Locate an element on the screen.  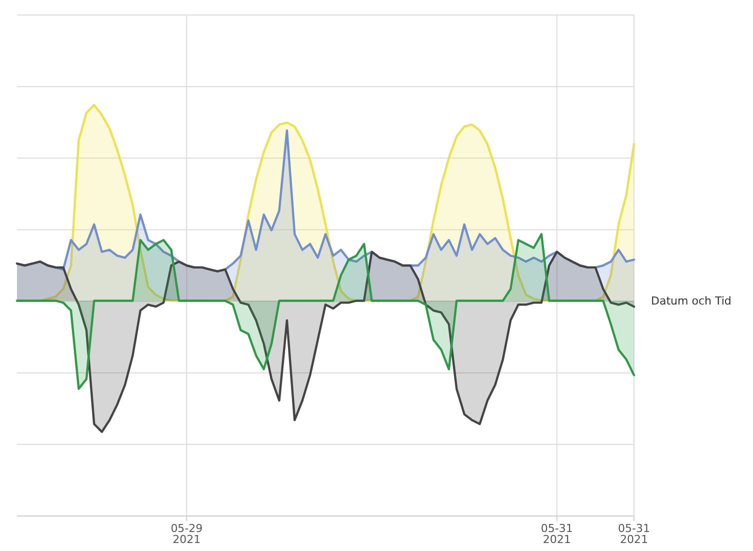
x-axis-title: Datum och Tid is located at coordinates (691, 301).